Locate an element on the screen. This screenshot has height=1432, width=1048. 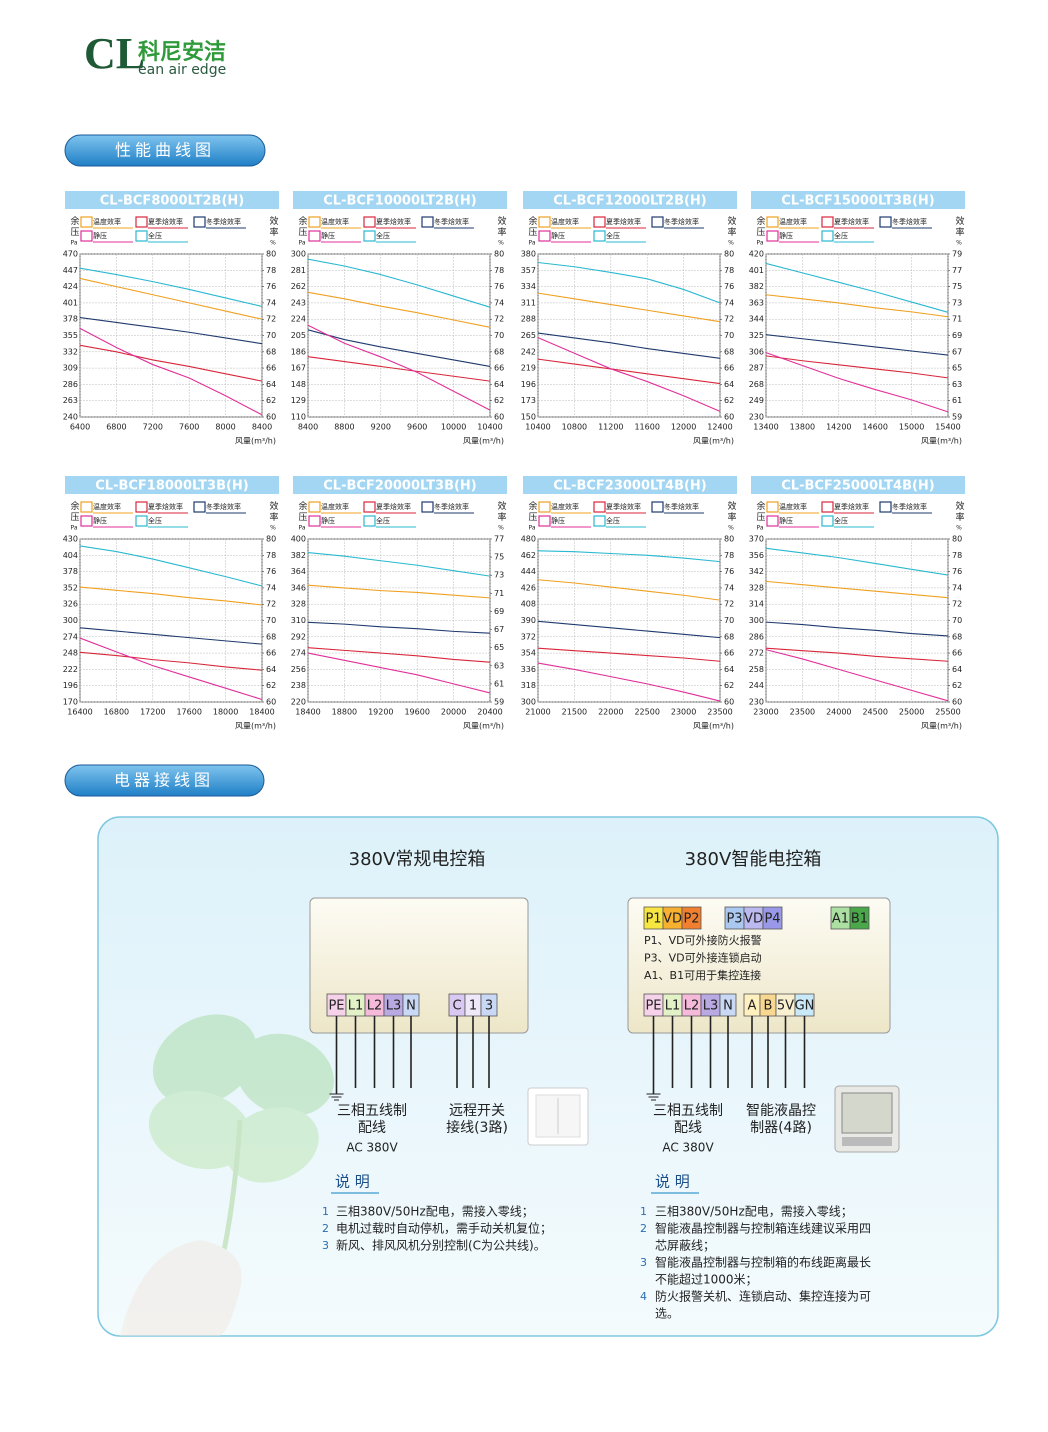
y-axis-label: 余压 is located at coordinates (760, 226).